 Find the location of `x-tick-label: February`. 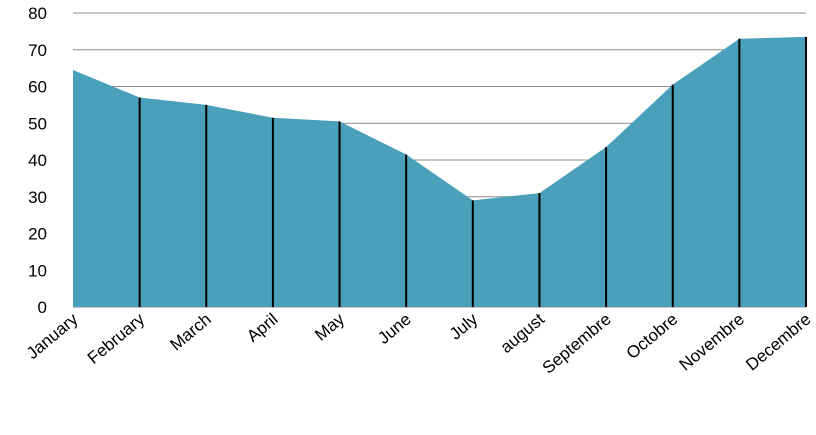

x-tick-label: February is located at coordinates (116, 338).